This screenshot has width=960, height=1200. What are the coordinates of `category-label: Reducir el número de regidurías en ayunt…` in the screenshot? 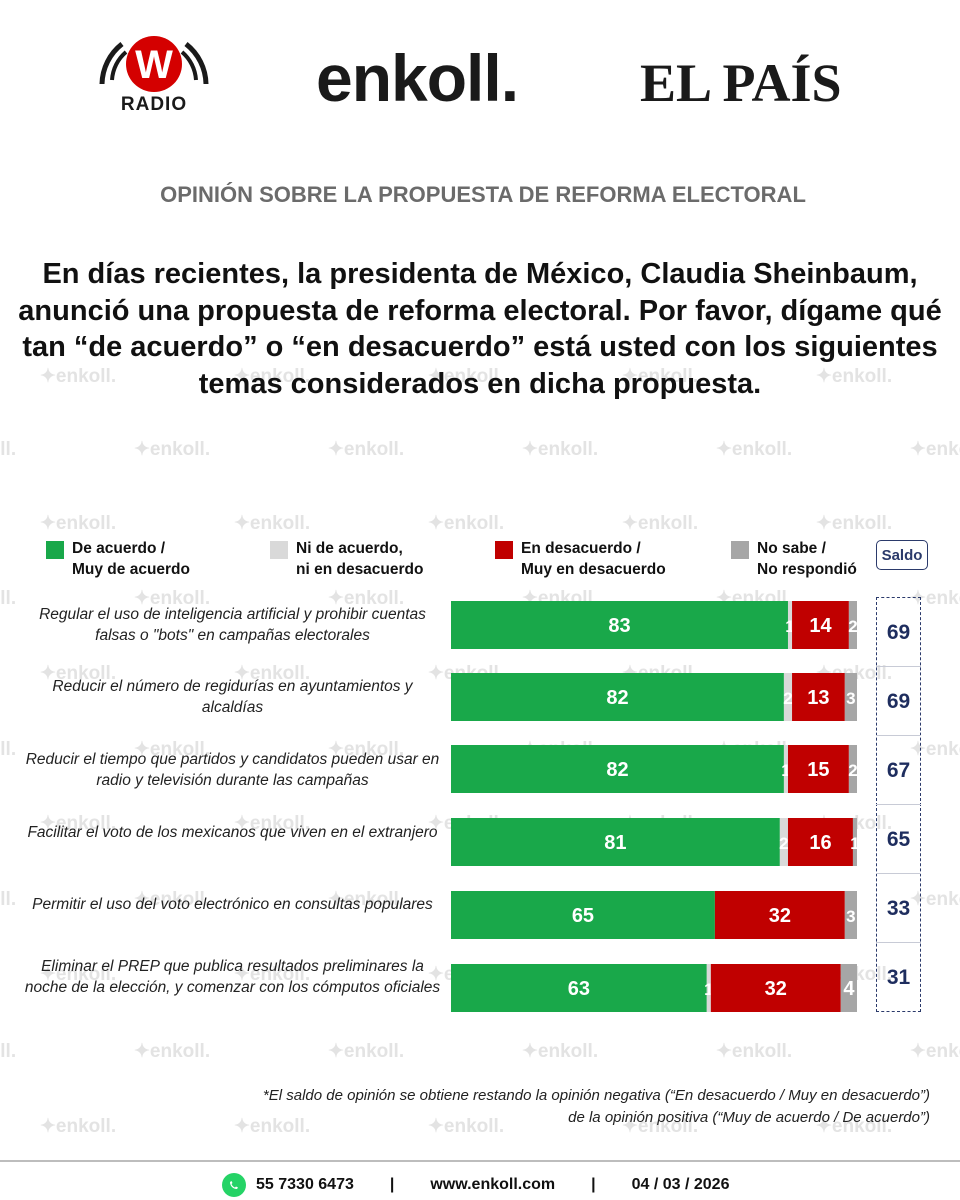 It's located at (232, 697).